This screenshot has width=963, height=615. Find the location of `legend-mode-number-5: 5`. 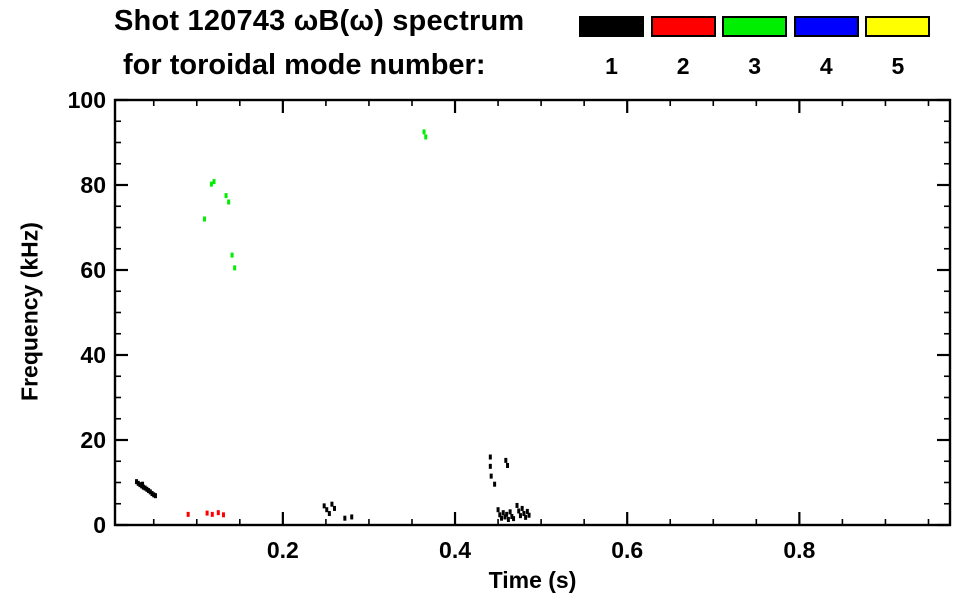

legend-mode-number-5: 5 is located at coordinates (898, 66).